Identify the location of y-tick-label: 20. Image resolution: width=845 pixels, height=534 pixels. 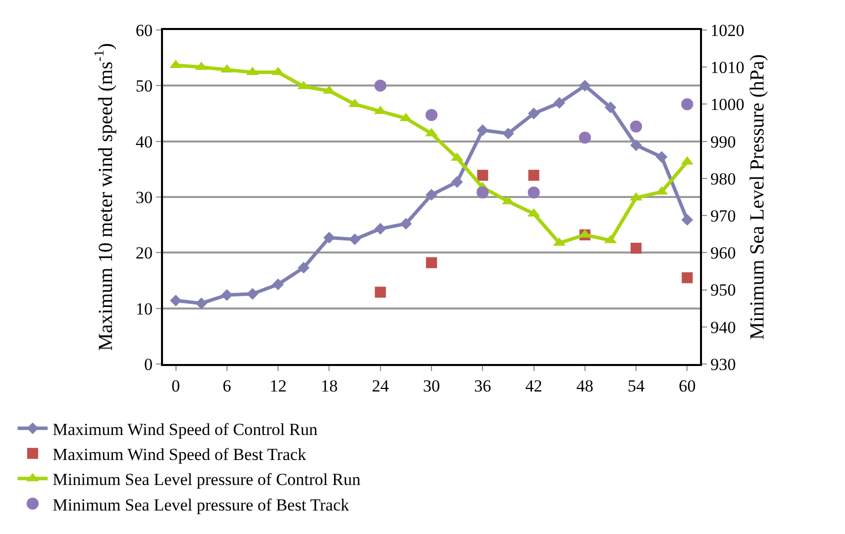
(144, 253).